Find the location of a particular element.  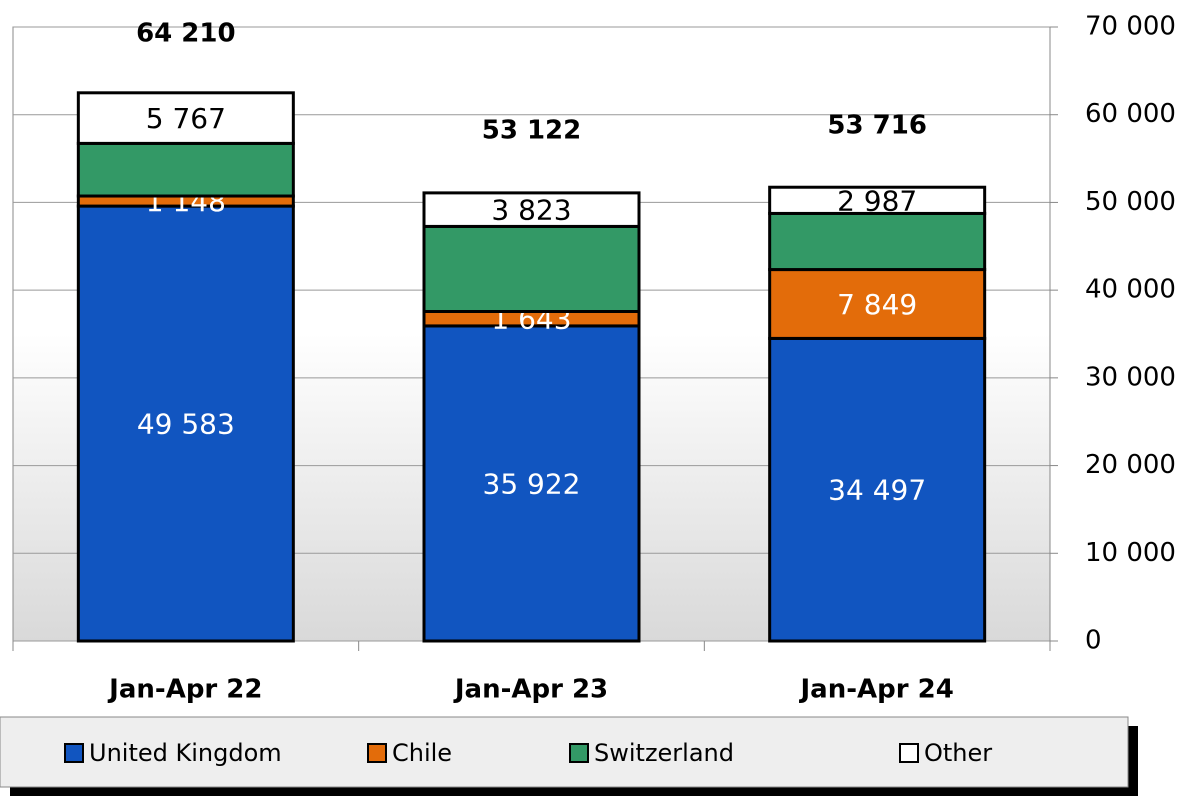

total-label: 53 716 is located at coordinates (877, 125).